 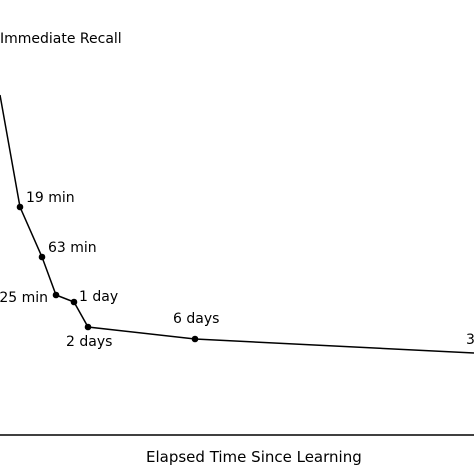 What do you see at coordinates (98, 297) in the screenshot?
I see `point-label: 1 day` at bounding box center [98, 297].